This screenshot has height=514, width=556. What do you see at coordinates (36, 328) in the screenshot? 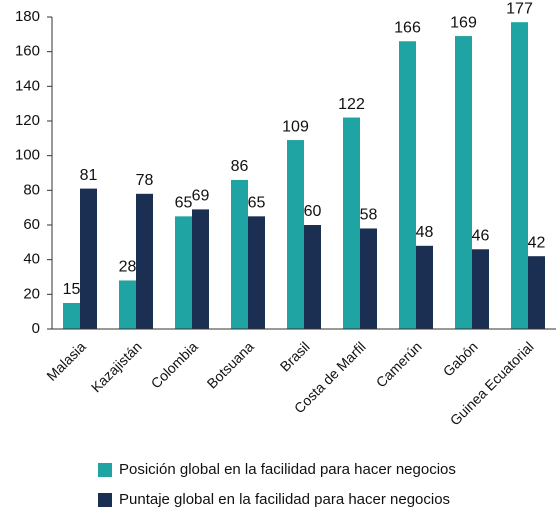
I see `y-tick-label: 0` at bounding box center [36, 328].